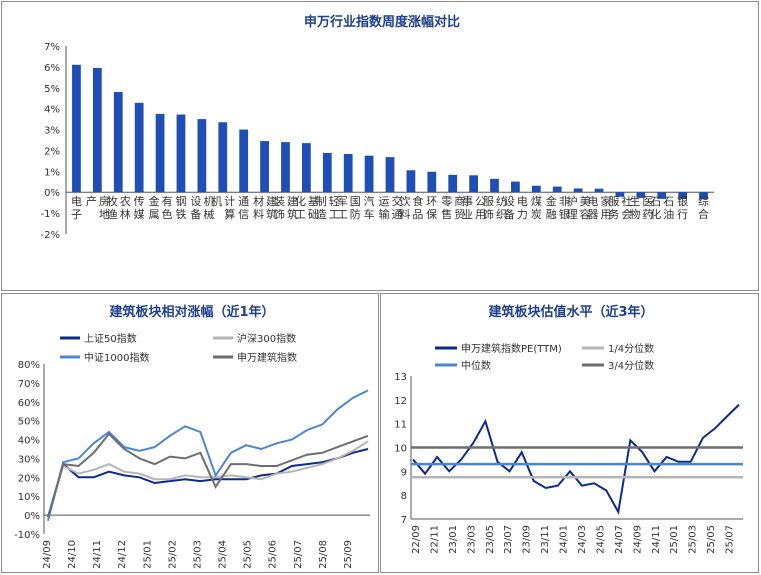 This screenshot has height=575, width=761. Describe the element at coordinates (29, 365) in the screenshot. I see `y-tick-label: 80%` at that location.